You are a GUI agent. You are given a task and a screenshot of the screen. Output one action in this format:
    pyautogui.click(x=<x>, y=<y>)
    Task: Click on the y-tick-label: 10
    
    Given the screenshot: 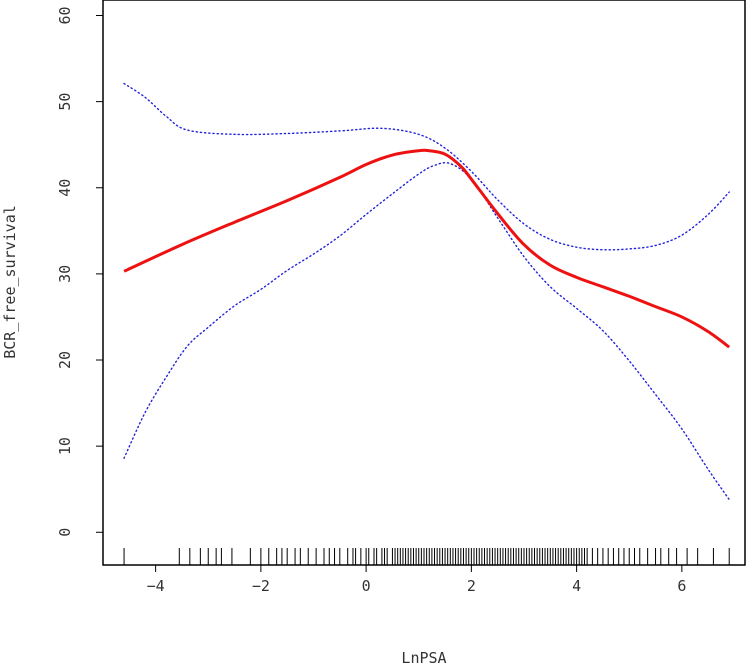 What is the action you would take?
    pyautogui.click(x=65, y=446)
    